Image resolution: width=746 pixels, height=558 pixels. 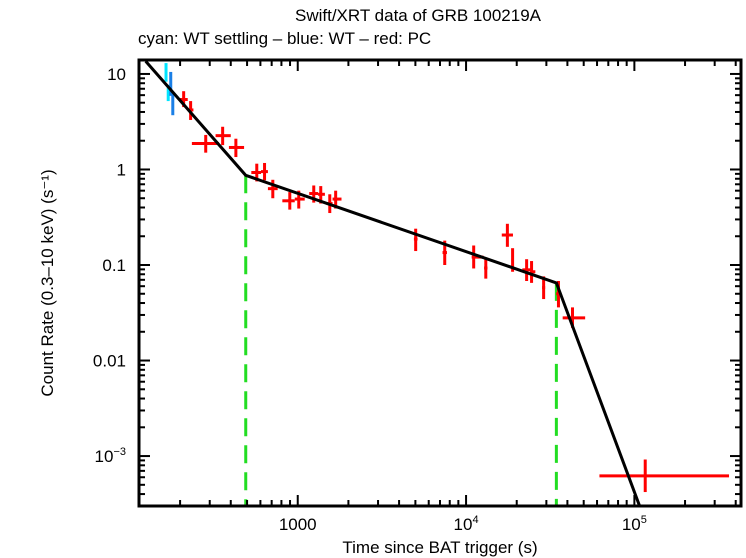 I want to click on y-axis-label: Count Rate (0.3–10 keV) (s⁻¹), so click(x=47, y=282).